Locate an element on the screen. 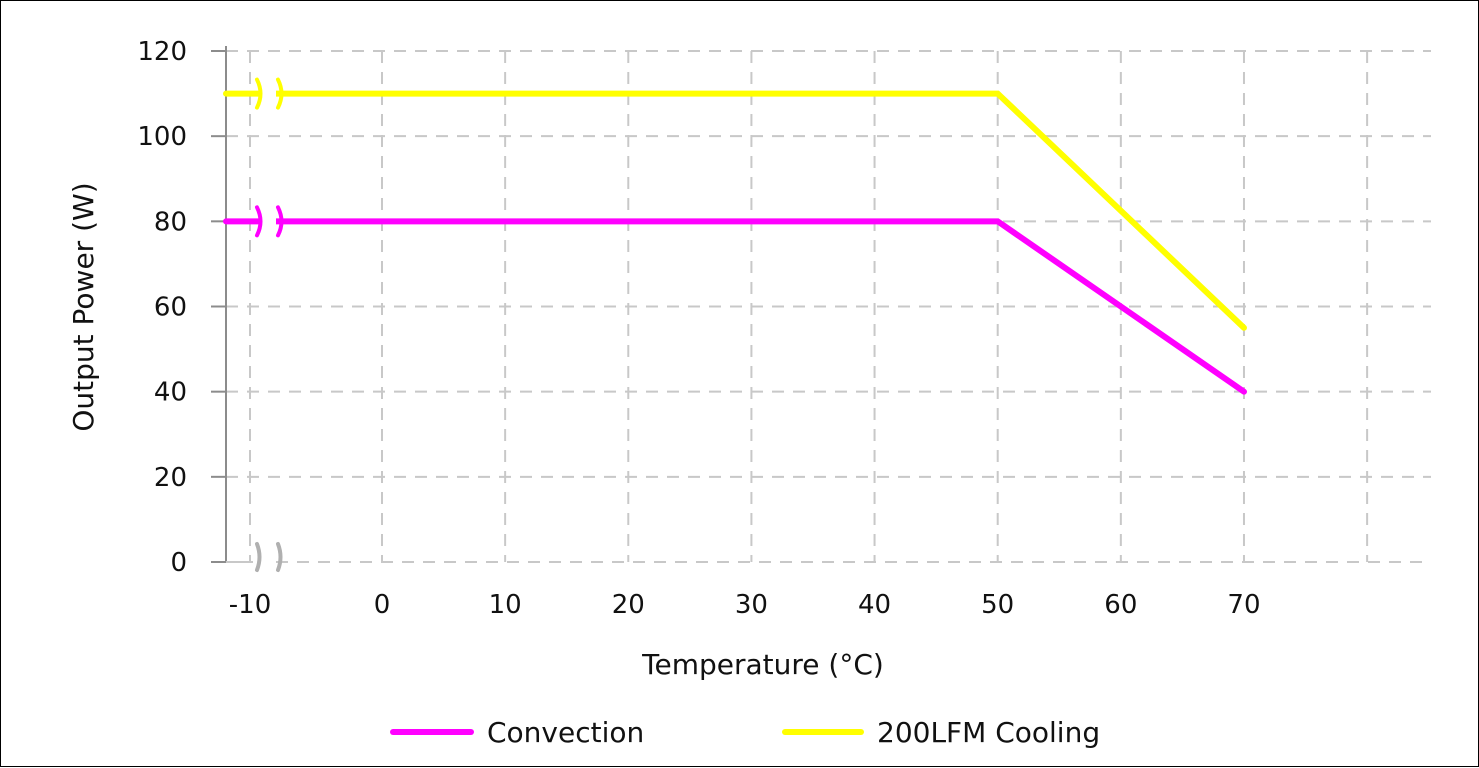 This screenshot has height=768, width=1479. y-tick-label: 60 is located at coordinates (170, 308).